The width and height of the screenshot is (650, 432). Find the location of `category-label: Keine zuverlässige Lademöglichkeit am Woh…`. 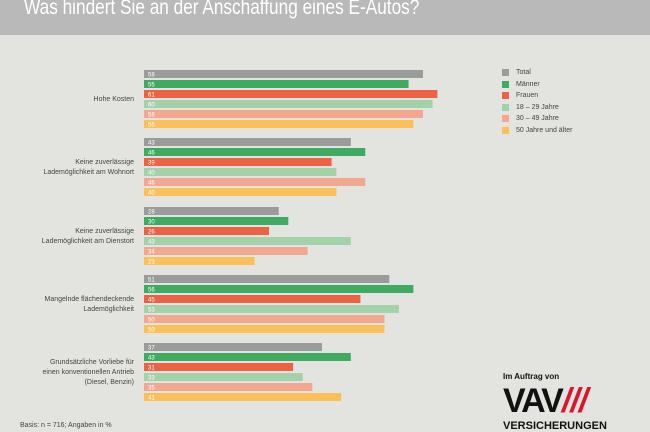

category-label: Keine zuverlässige Lademöglichkeit am Woh… is located at coordinates (88, 167).